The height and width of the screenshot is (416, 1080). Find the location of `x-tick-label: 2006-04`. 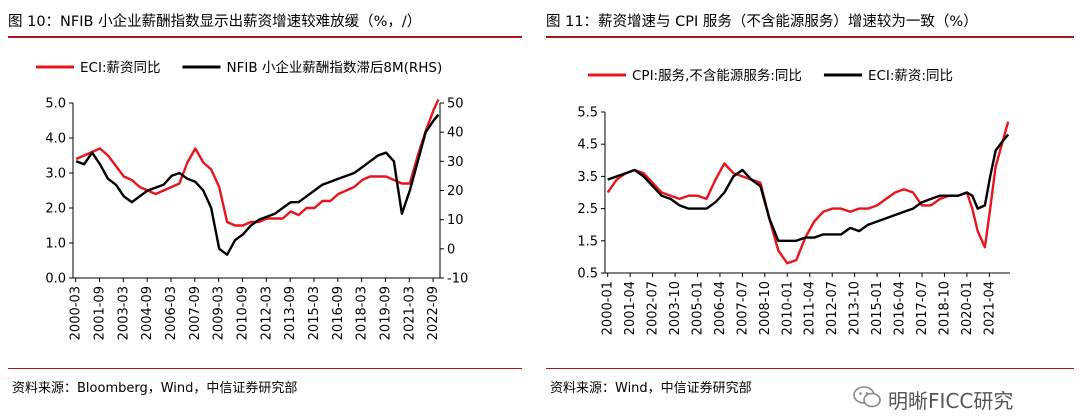

x-tick-label: 2006-04 is located at coordinates (720, 308).